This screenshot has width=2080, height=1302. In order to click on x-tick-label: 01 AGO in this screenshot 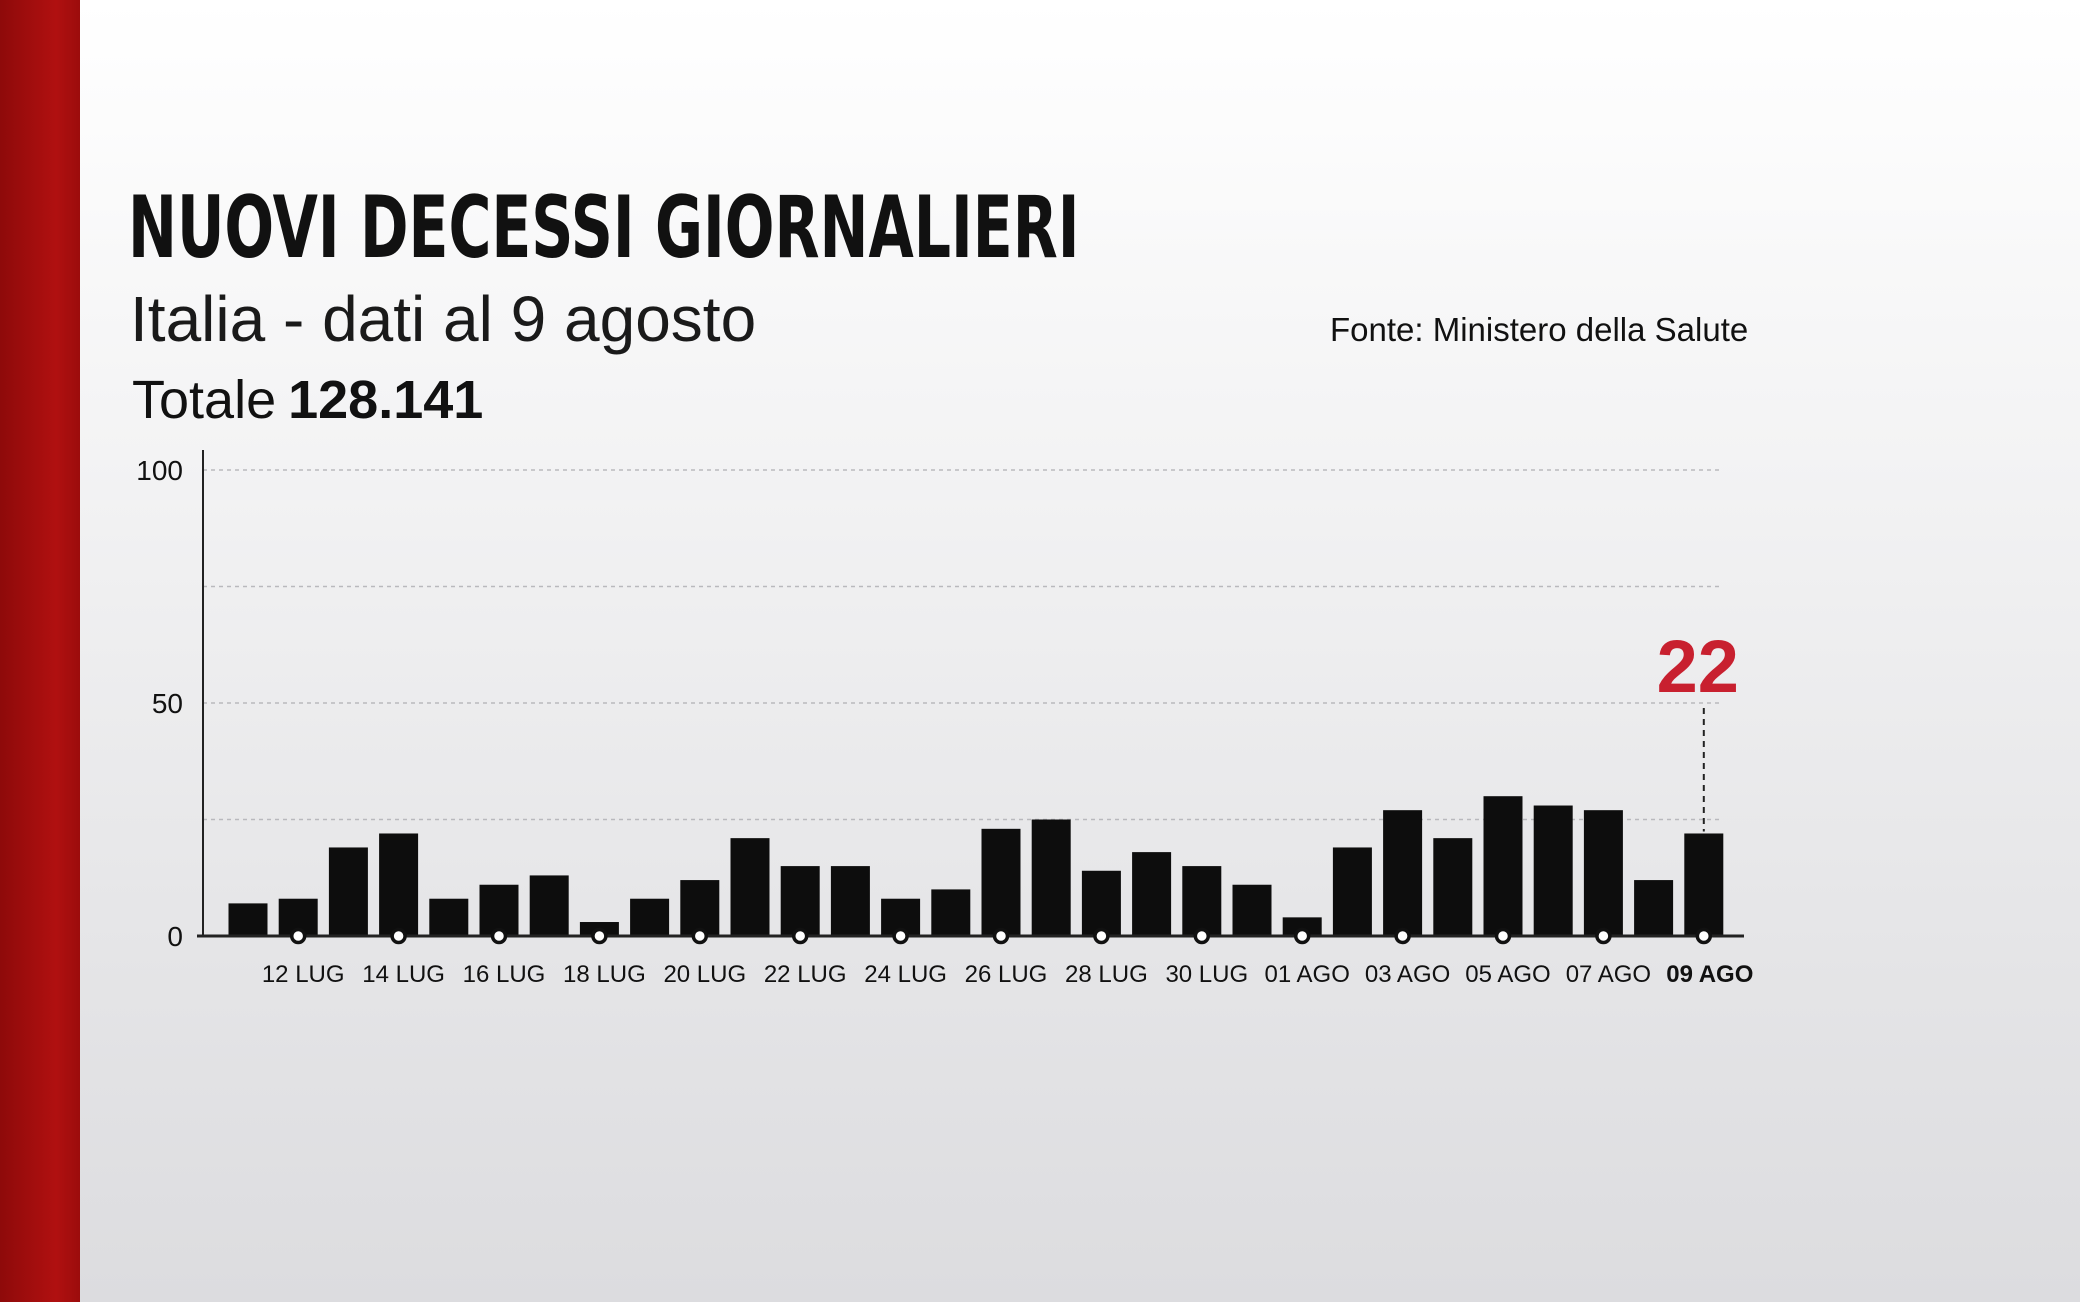, I will do `click(1307, 974)`.